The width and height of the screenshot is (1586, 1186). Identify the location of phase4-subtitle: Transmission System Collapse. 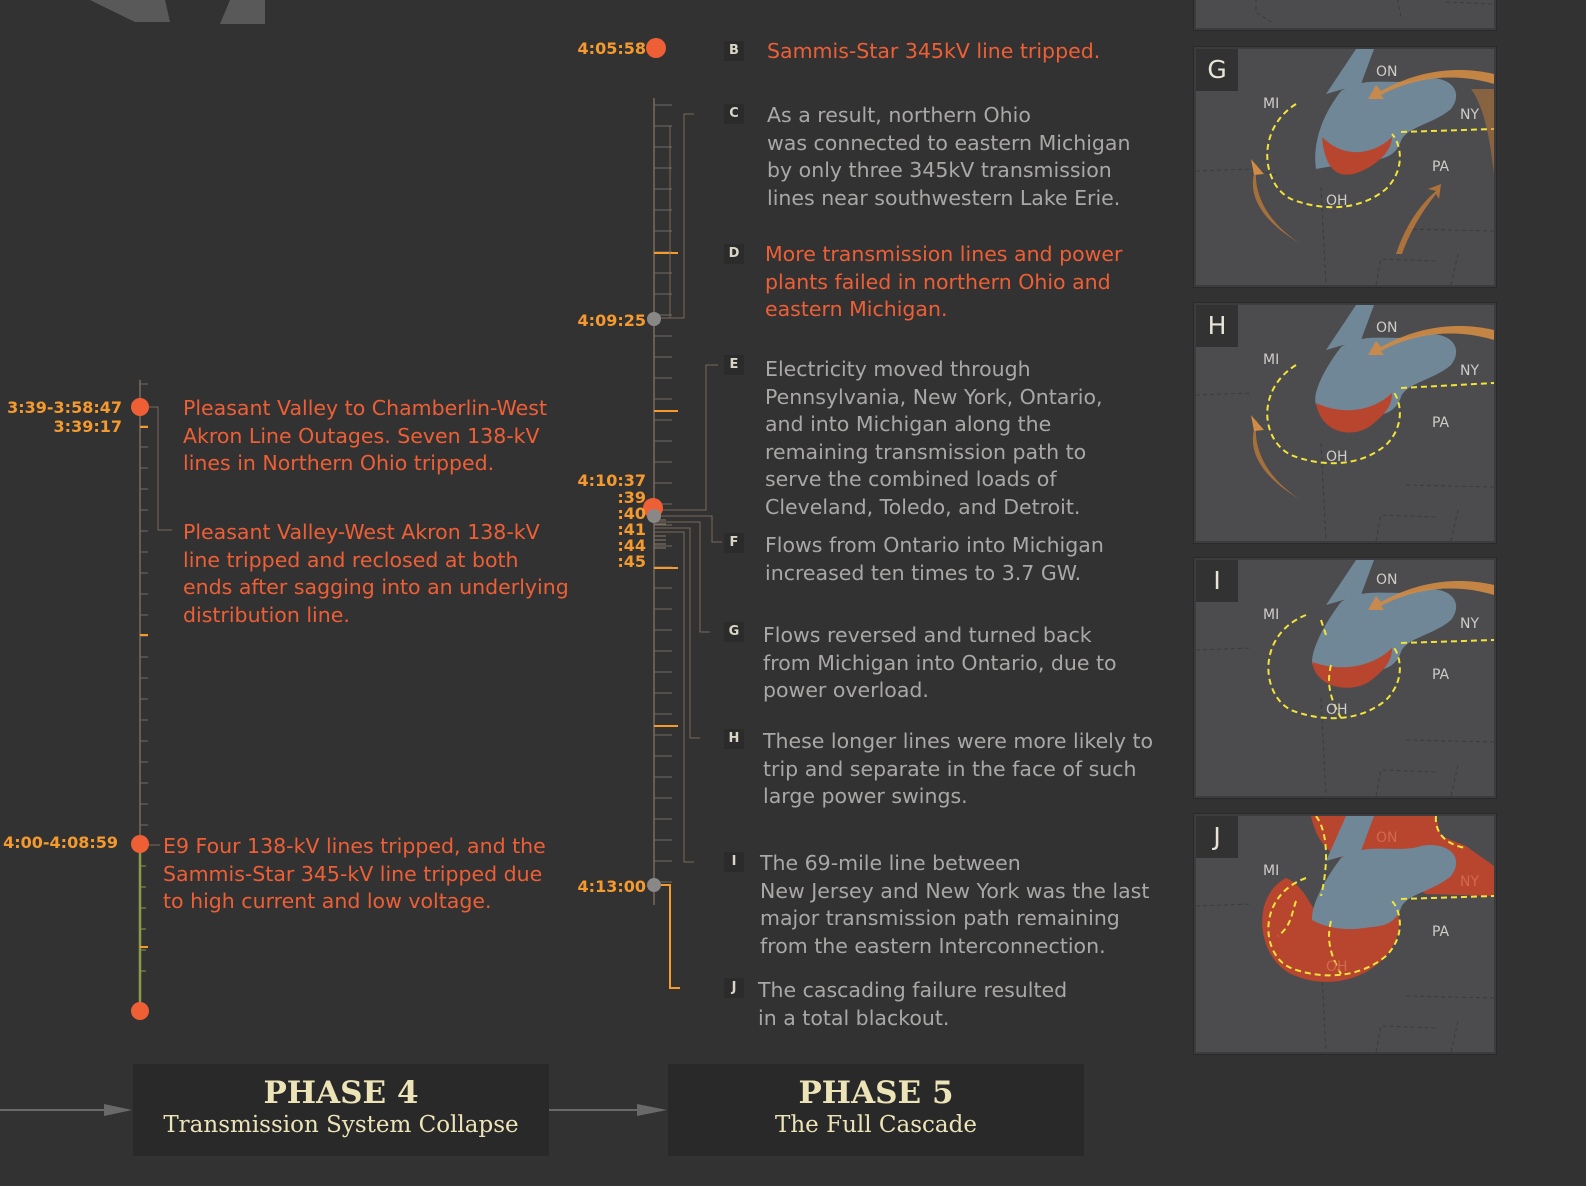
(341, 1125).